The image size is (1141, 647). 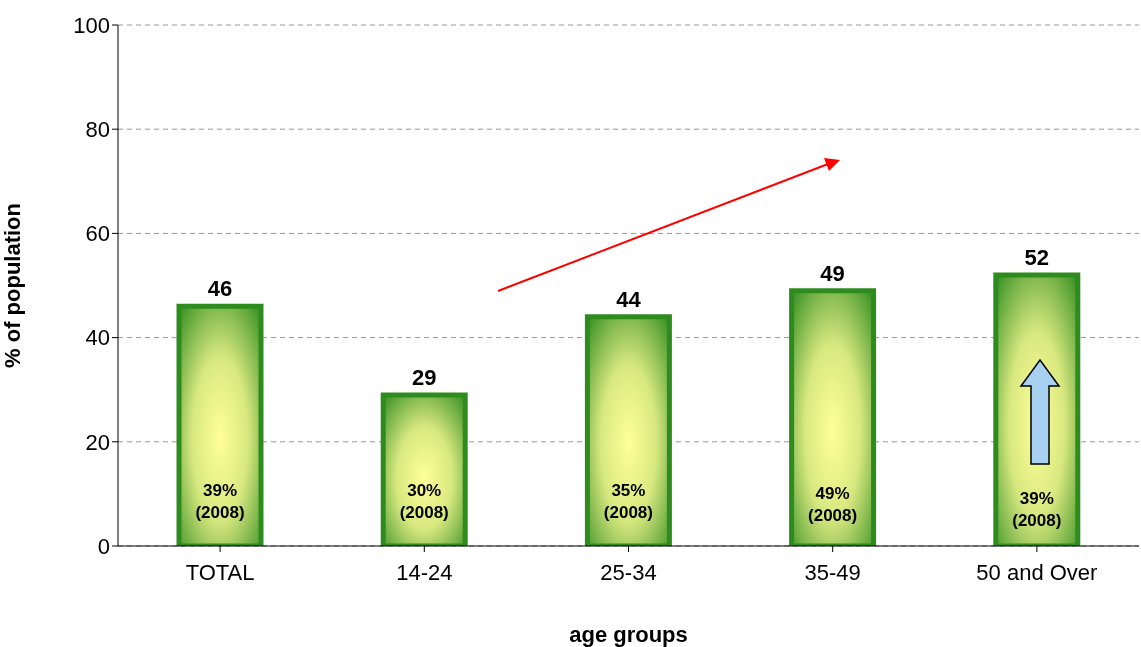 What do you see at coordinates (628, 572) in the screenshot?
I see `x-tick-label: 25-34` at bounding box center [628, 572].